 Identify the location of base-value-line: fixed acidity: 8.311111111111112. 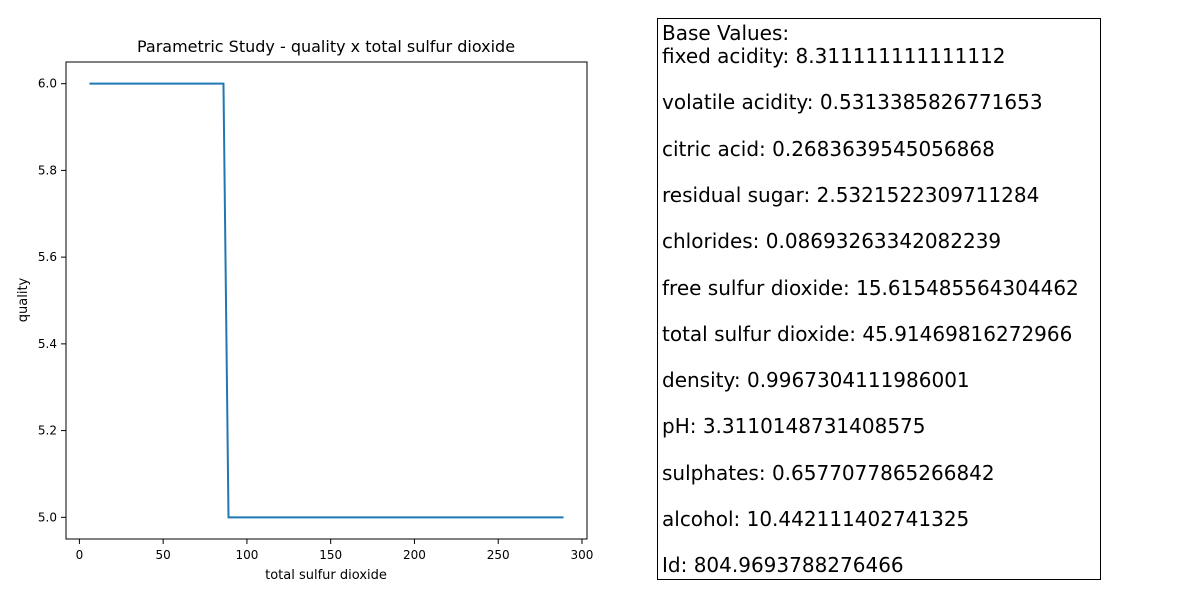
(834, 56).